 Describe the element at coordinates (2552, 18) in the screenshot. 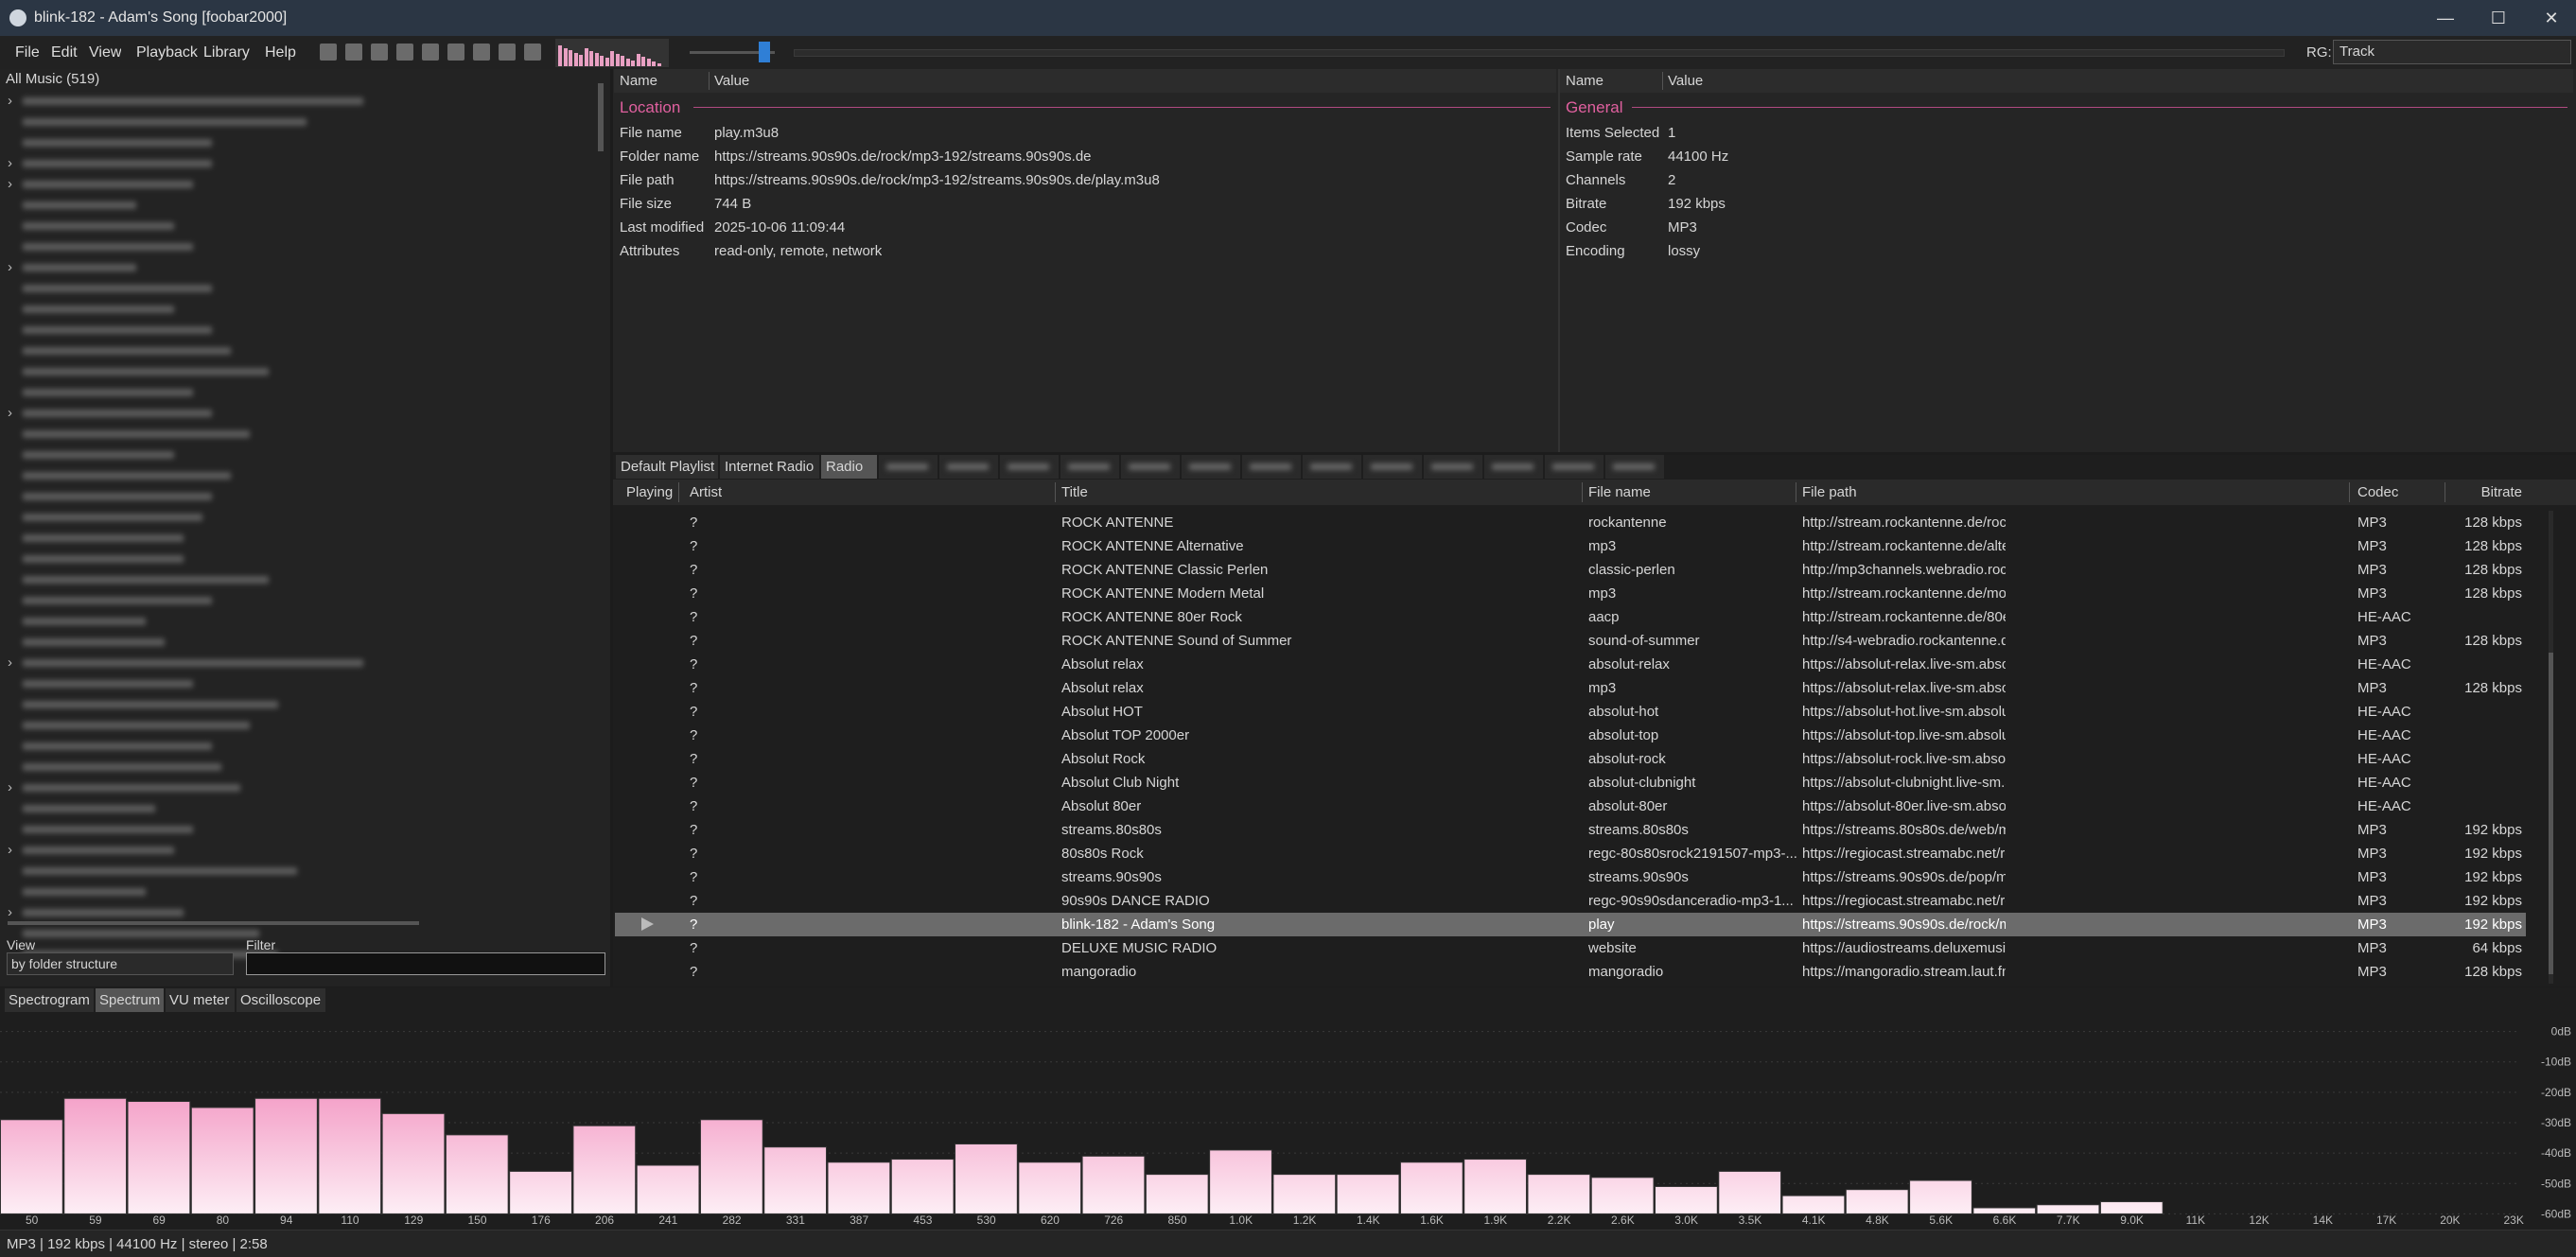

I see `window-close-button: ✕` at that location.